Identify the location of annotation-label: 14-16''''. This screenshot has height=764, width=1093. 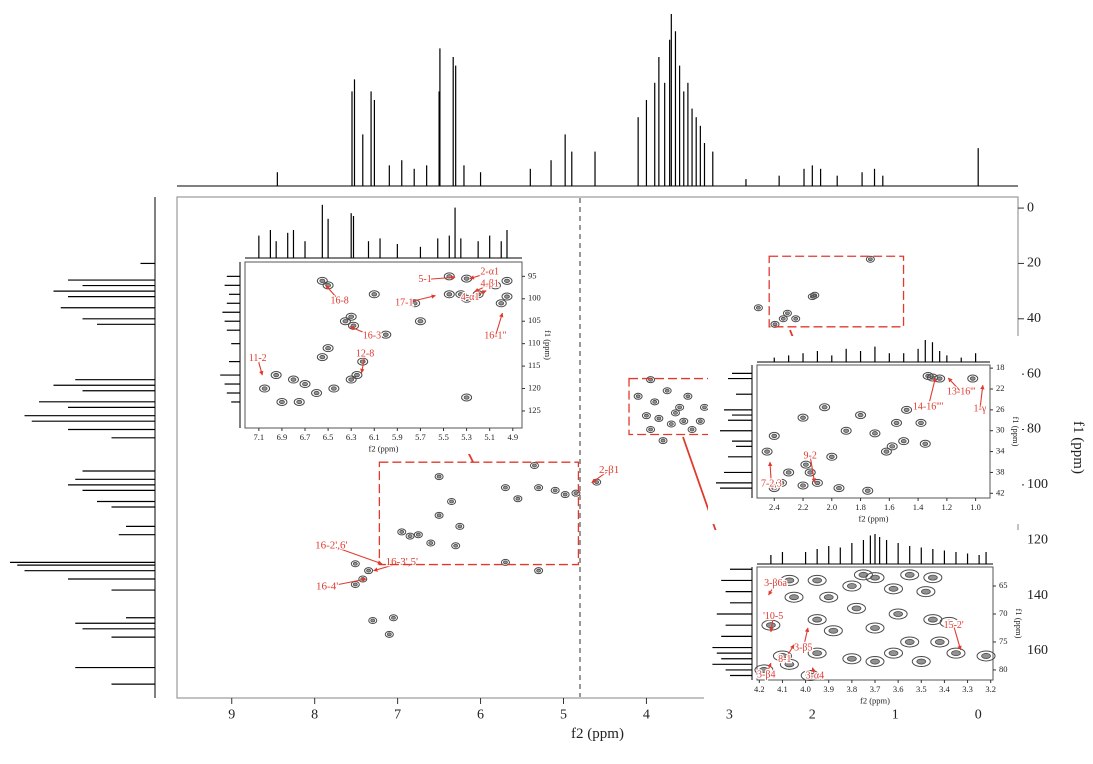
(928, 407).